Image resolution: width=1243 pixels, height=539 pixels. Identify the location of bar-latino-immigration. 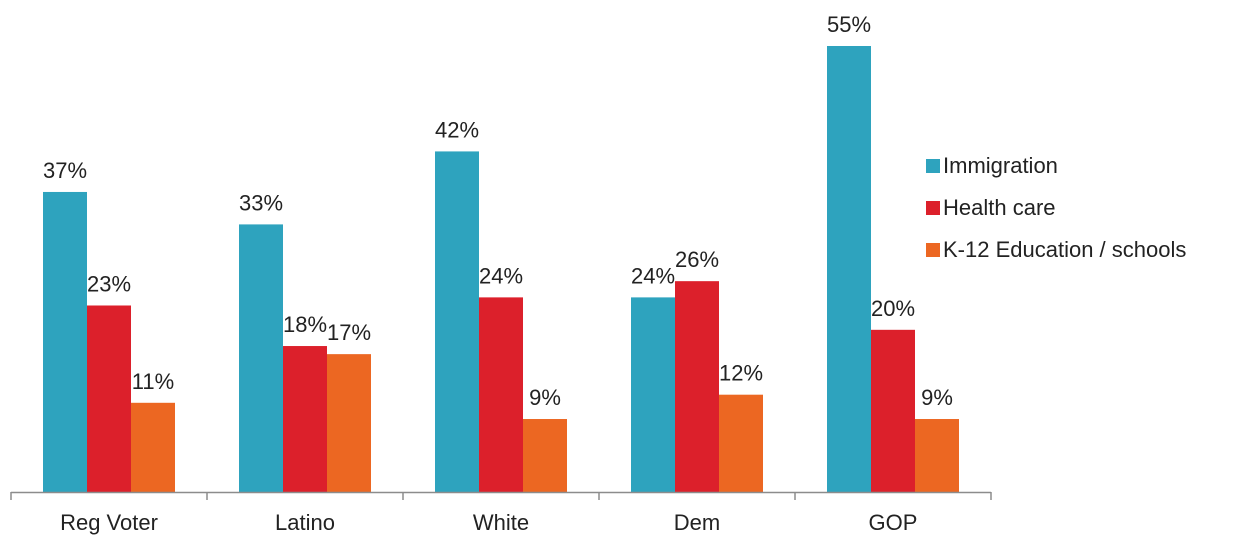
(261, 358).